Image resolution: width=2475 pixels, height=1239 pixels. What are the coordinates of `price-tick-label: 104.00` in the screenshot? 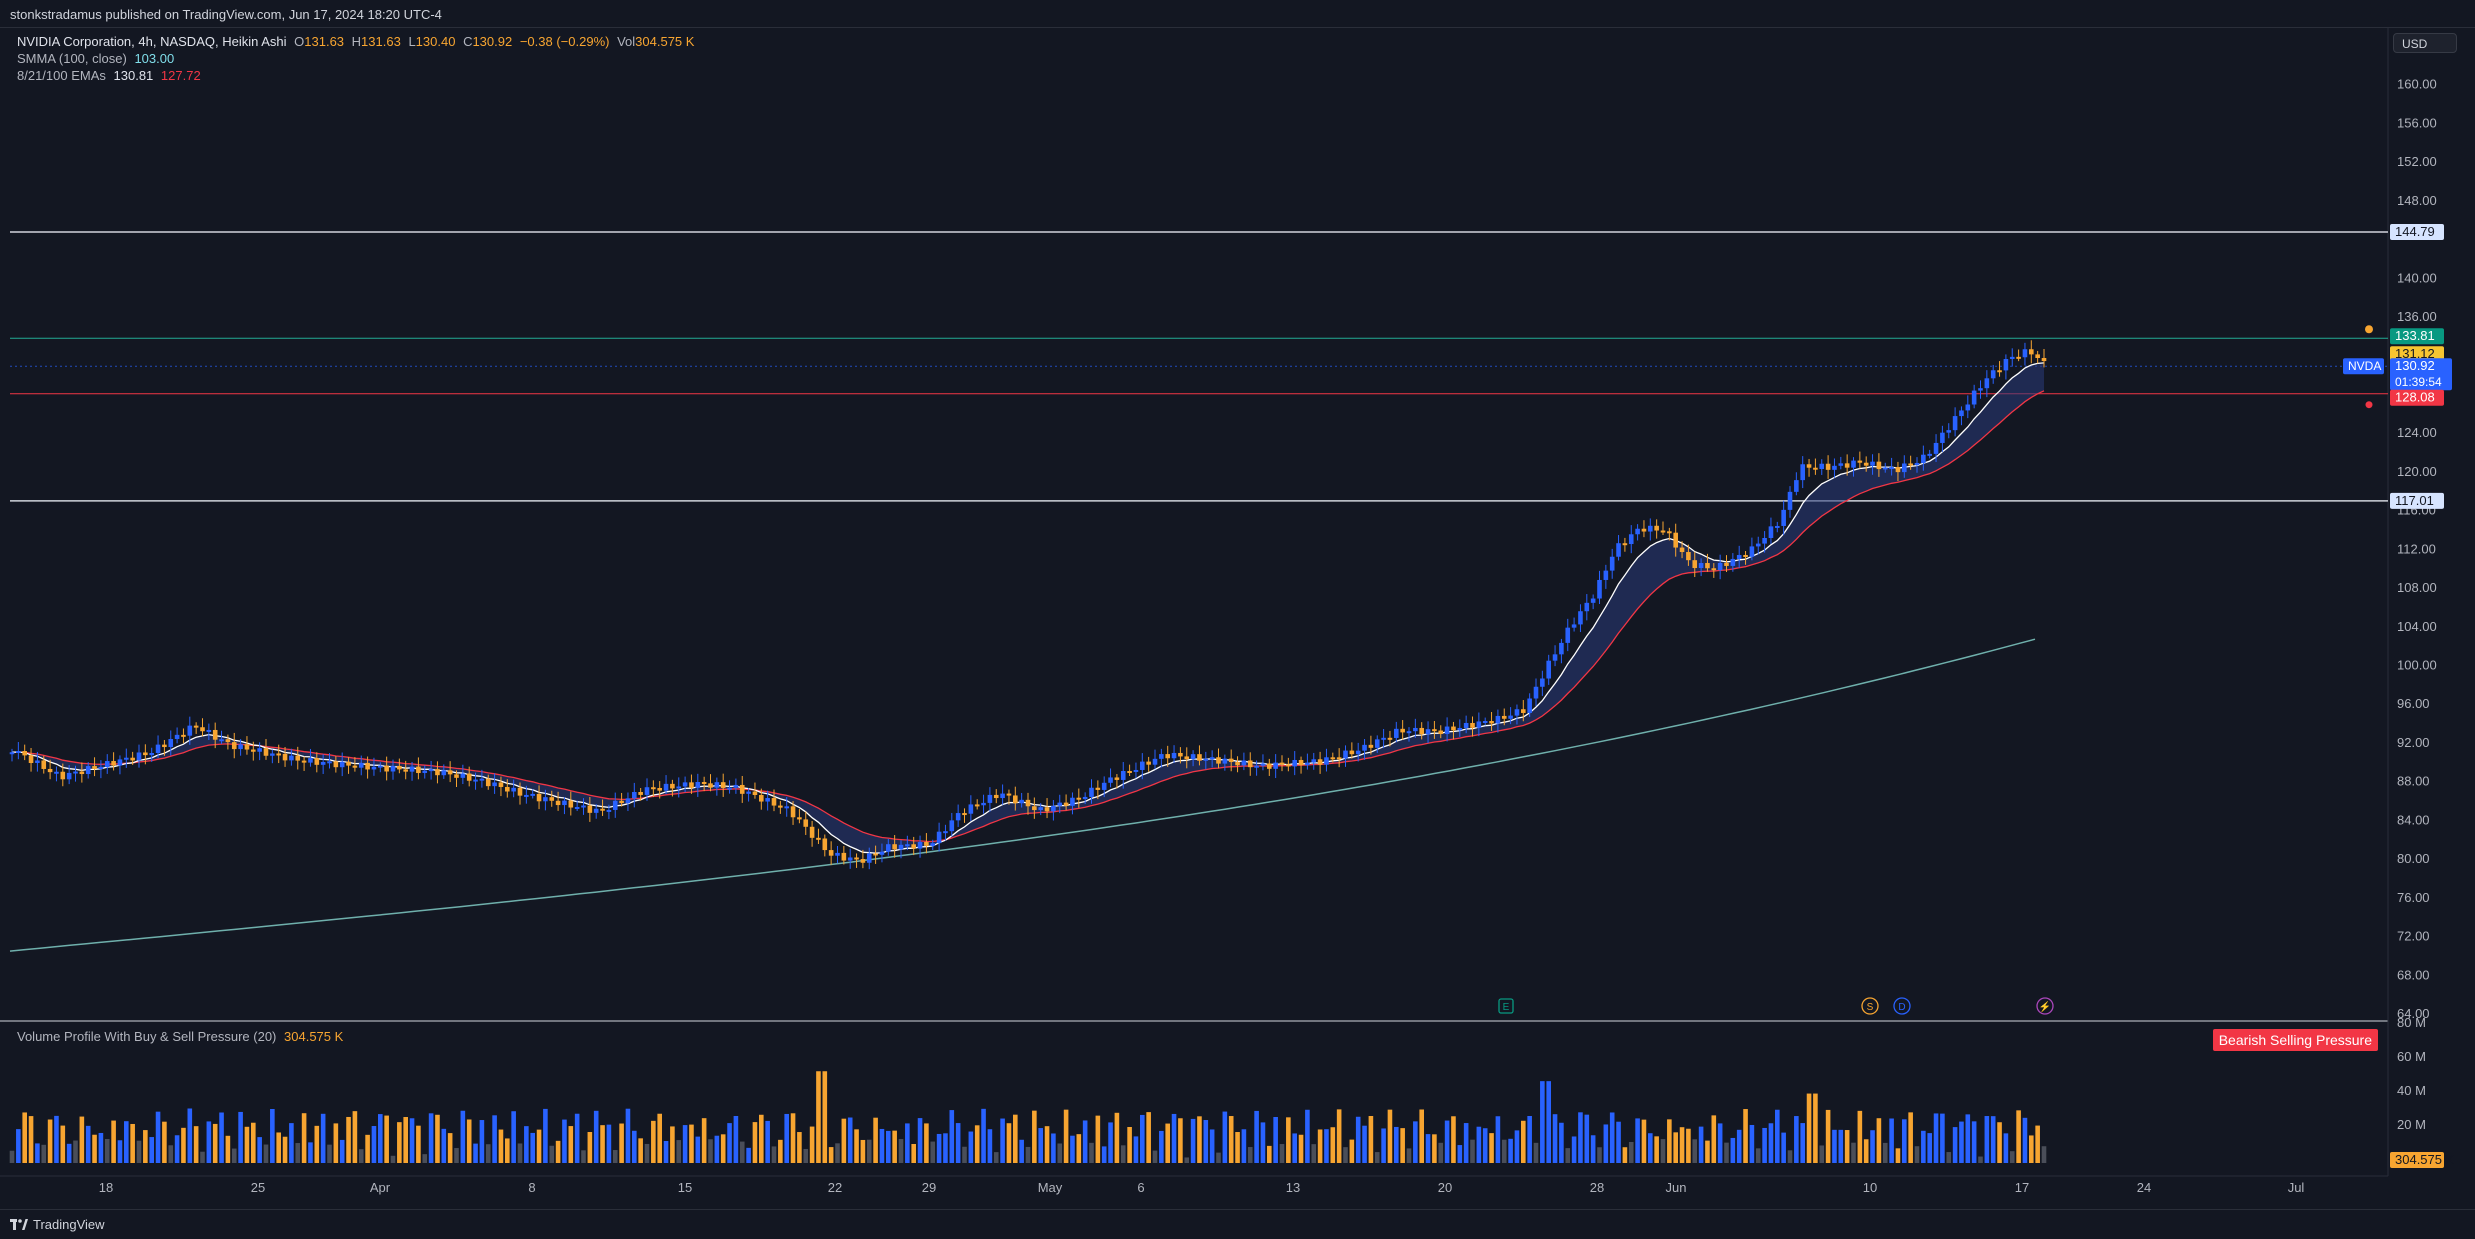 It's located at (2417, 626).